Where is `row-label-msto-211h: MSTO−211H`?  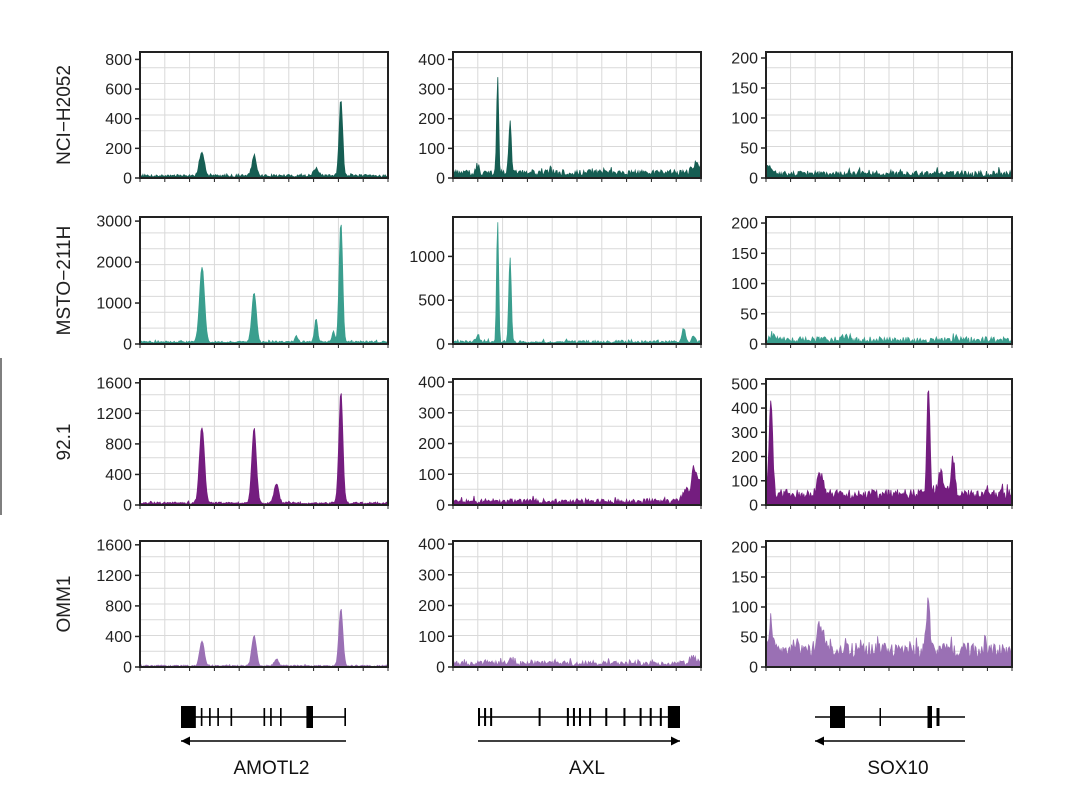
row-label-msto-211h: MSTO−211H is located at coordinates (64, 281).